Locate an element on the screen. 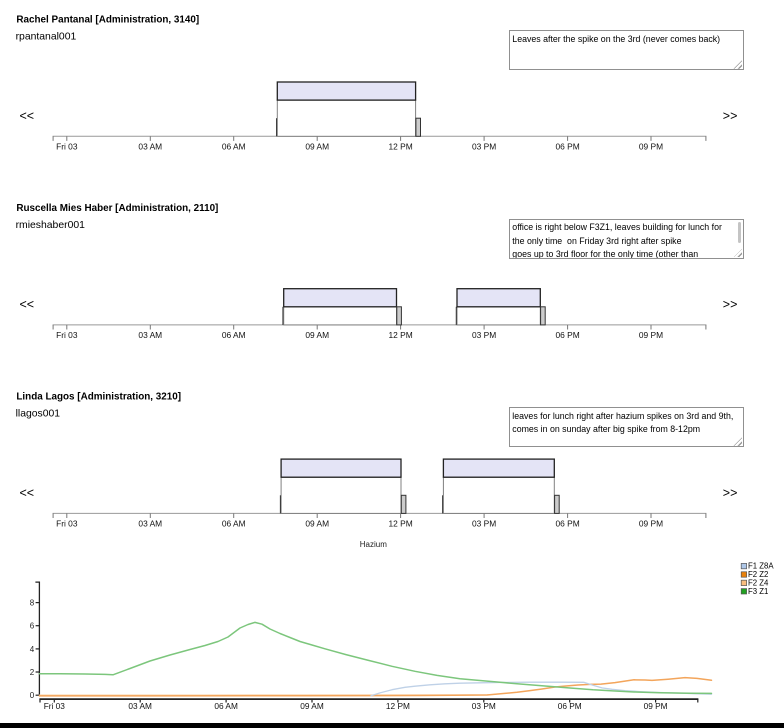 This screenshot has width=784, height=728. svg-text: F2 Z4 is located at coordinates (758, 583).